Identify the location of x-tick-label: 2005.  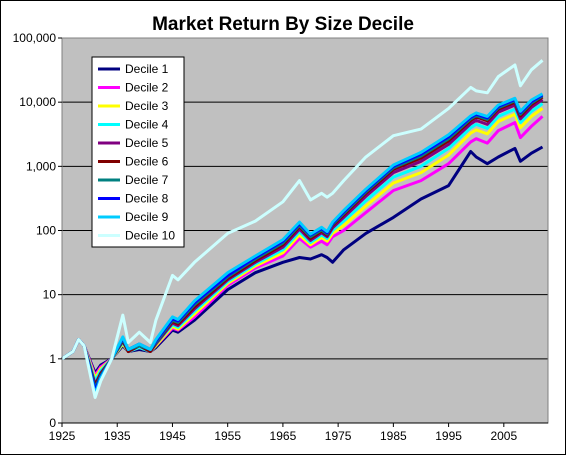
(503, 436).